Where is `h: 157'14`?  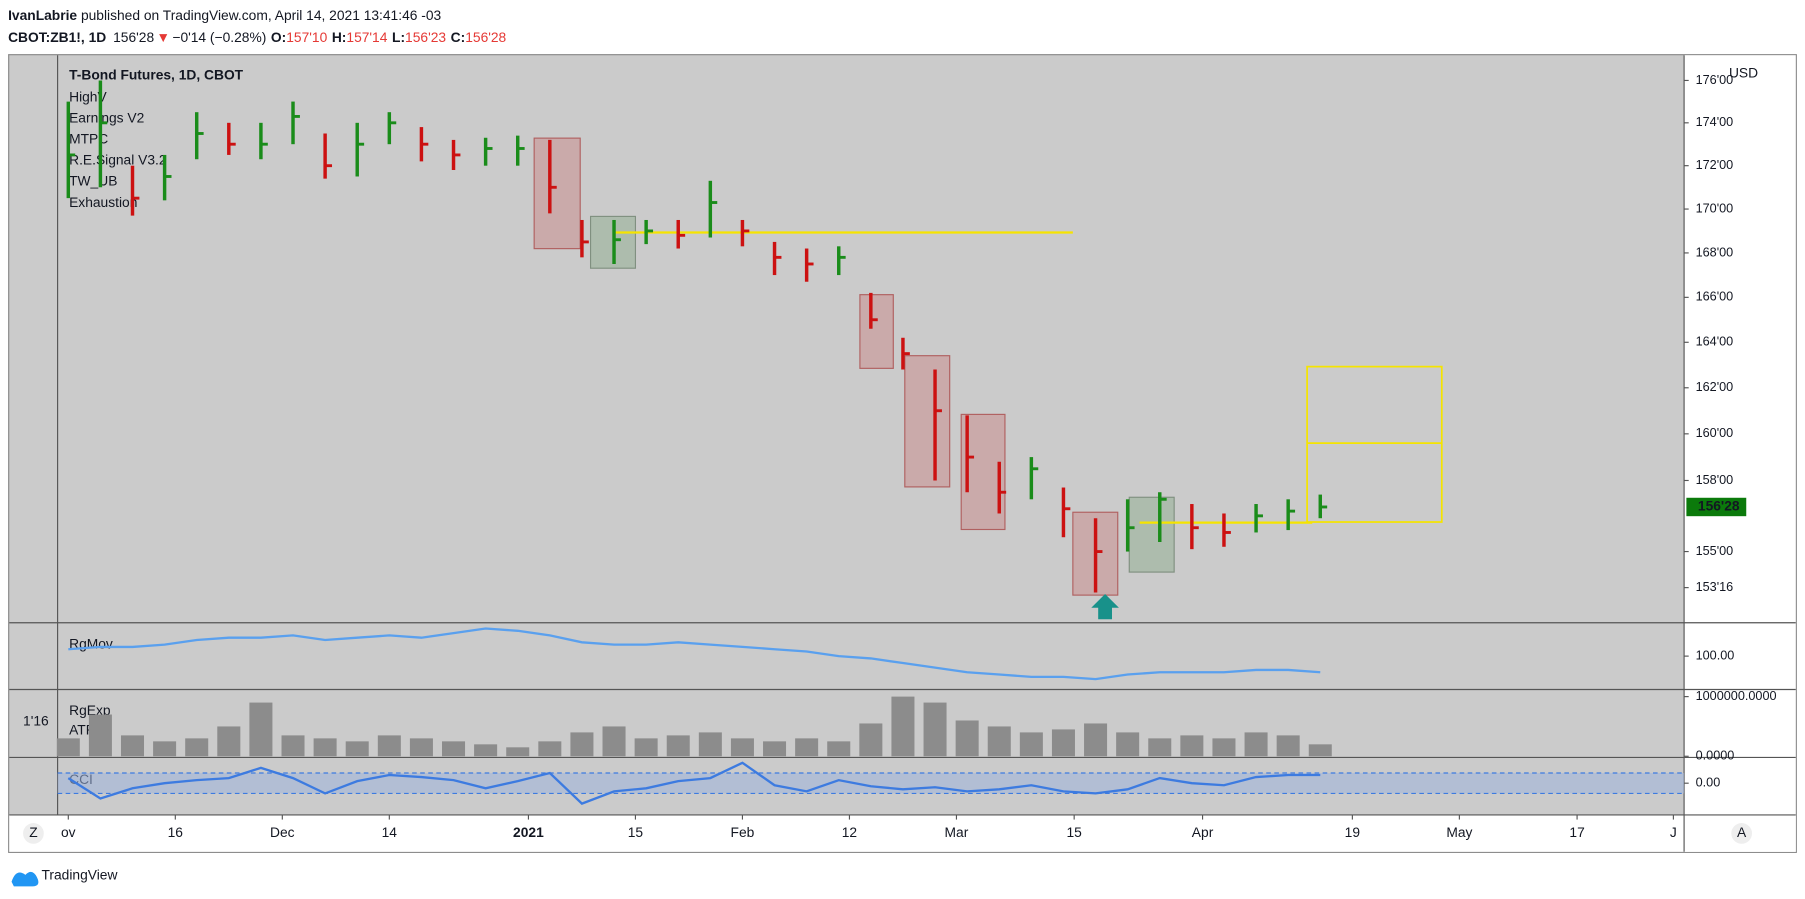 h: 157'14 is located at coordinates (366, 37).